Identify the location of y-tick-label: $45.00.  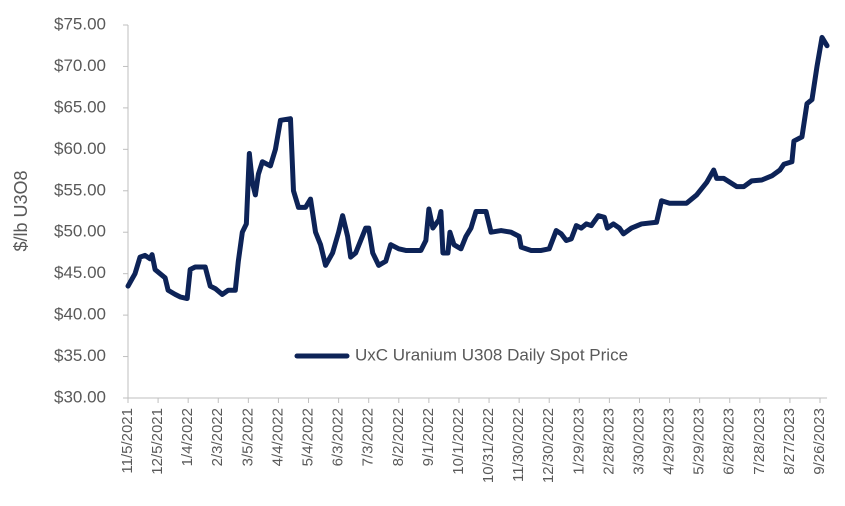
(80, 272).